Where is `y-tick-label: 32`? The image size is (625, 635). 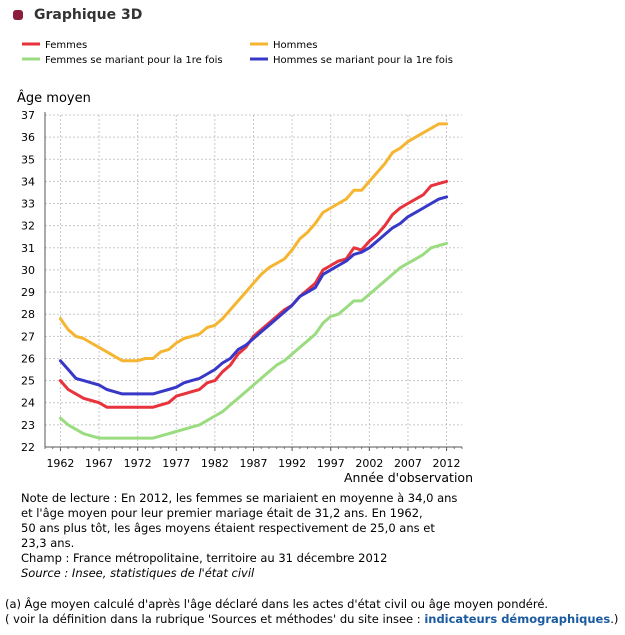 y-tick-label: 32 is located at coordinates (28, 226).